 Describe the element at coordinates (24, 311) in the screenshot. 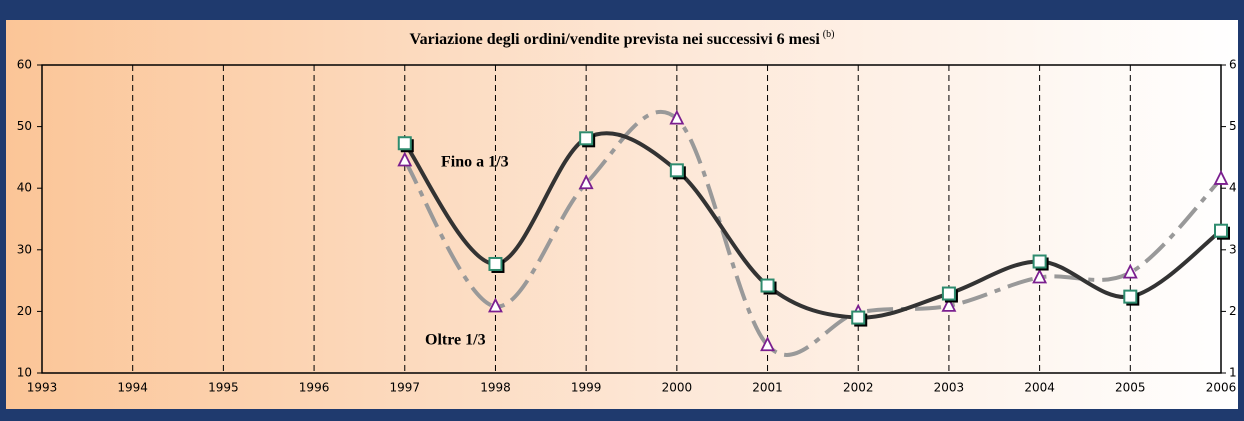

I see `y-tick-label: 20` at that location.